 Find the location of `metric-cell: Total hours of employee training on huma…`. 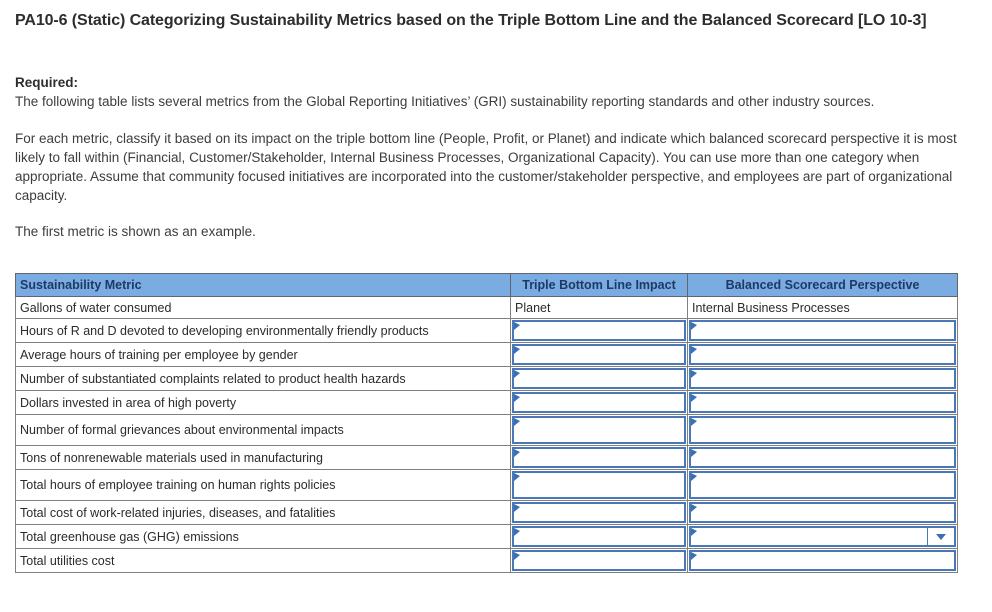

metric-cell: Total hours of employee training on huma… is located at coordinates (263, 485).